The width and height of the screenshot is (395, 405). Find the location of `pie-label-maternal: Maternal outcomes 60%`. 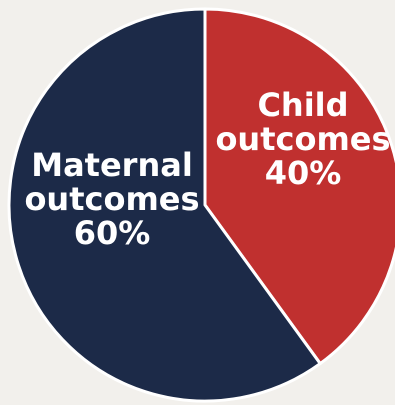

pie-label-maternal: Maternal outcomes 60% is located at coordinates (111, 199).